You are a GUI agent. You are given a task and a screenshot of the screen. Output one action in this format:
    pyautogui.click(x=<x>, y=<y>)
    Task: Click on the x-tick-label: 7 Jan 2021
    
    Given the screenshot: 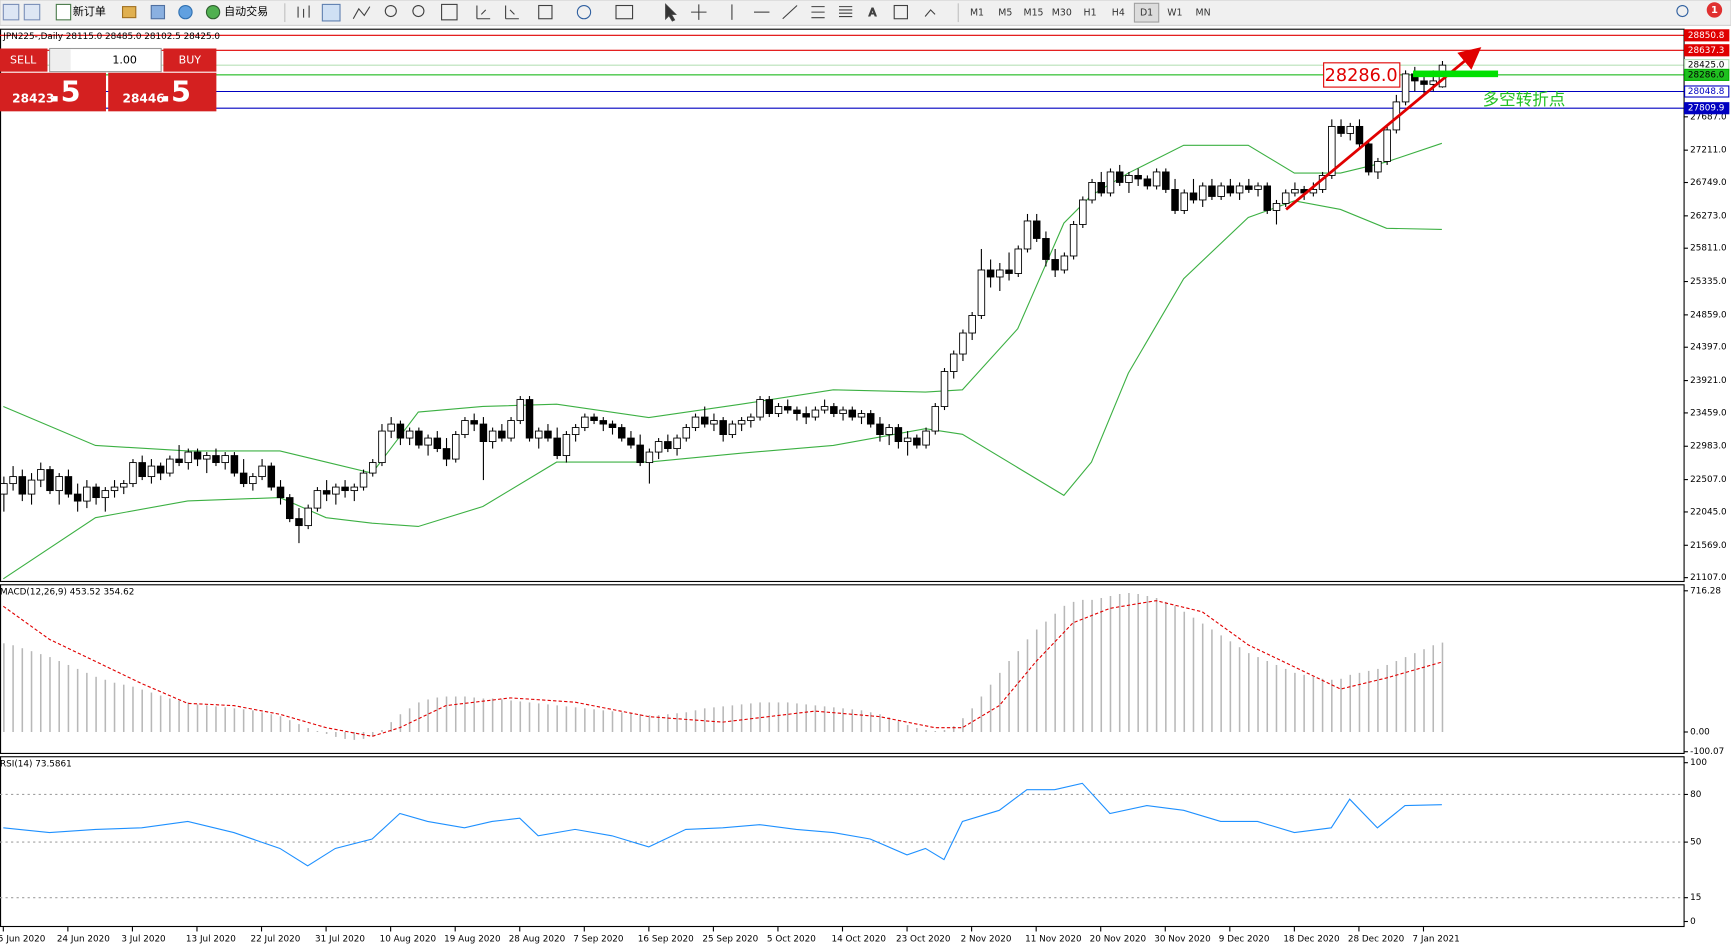 What is the action you would take?
    pyautogui.click(x=1435, y=940)
    